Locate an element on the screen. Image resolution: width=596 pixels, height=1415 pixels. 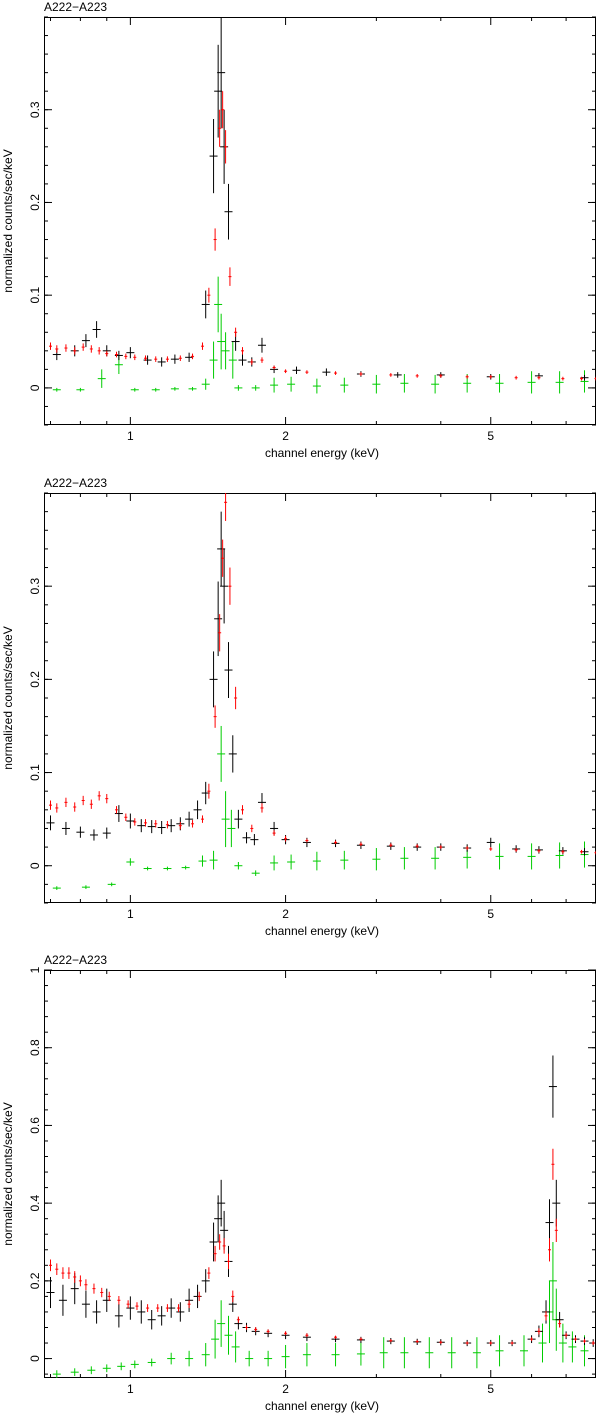
y-tick-label: 0.3 is located at coordinates (35, 109).